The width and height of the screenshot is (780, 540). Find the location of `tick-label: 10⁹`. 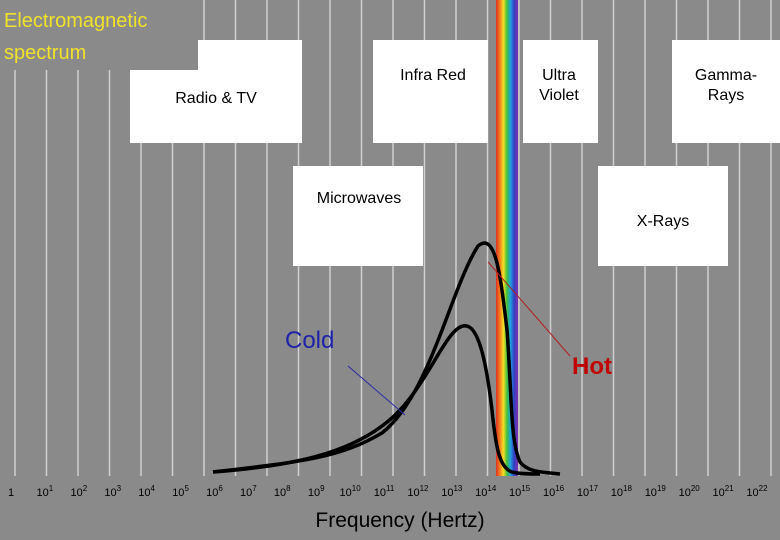

tick-label: 10⁹ is located at coordinates (316, 491).